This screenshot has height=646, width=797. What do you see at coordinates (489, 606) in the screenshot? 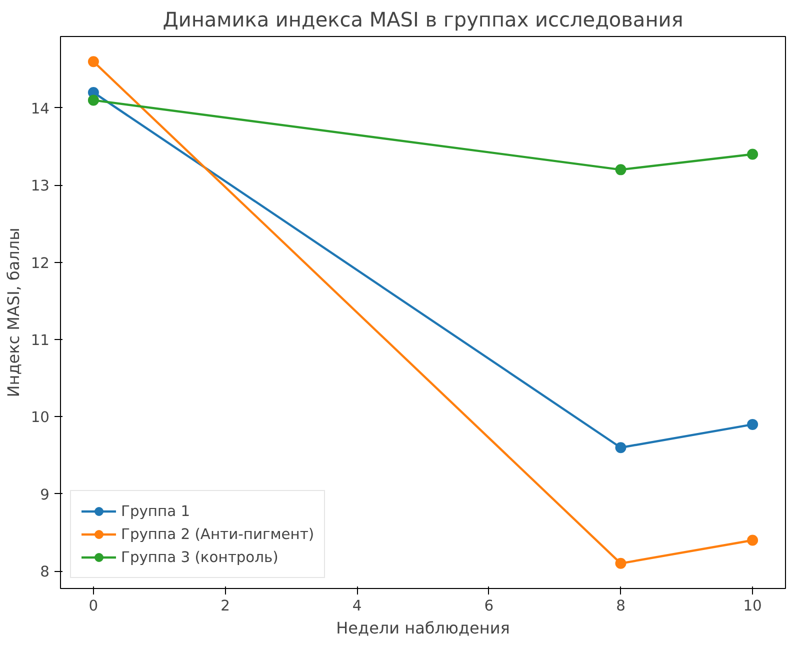
I see `x-tick-label: 6` at bounding box center [489, 606].